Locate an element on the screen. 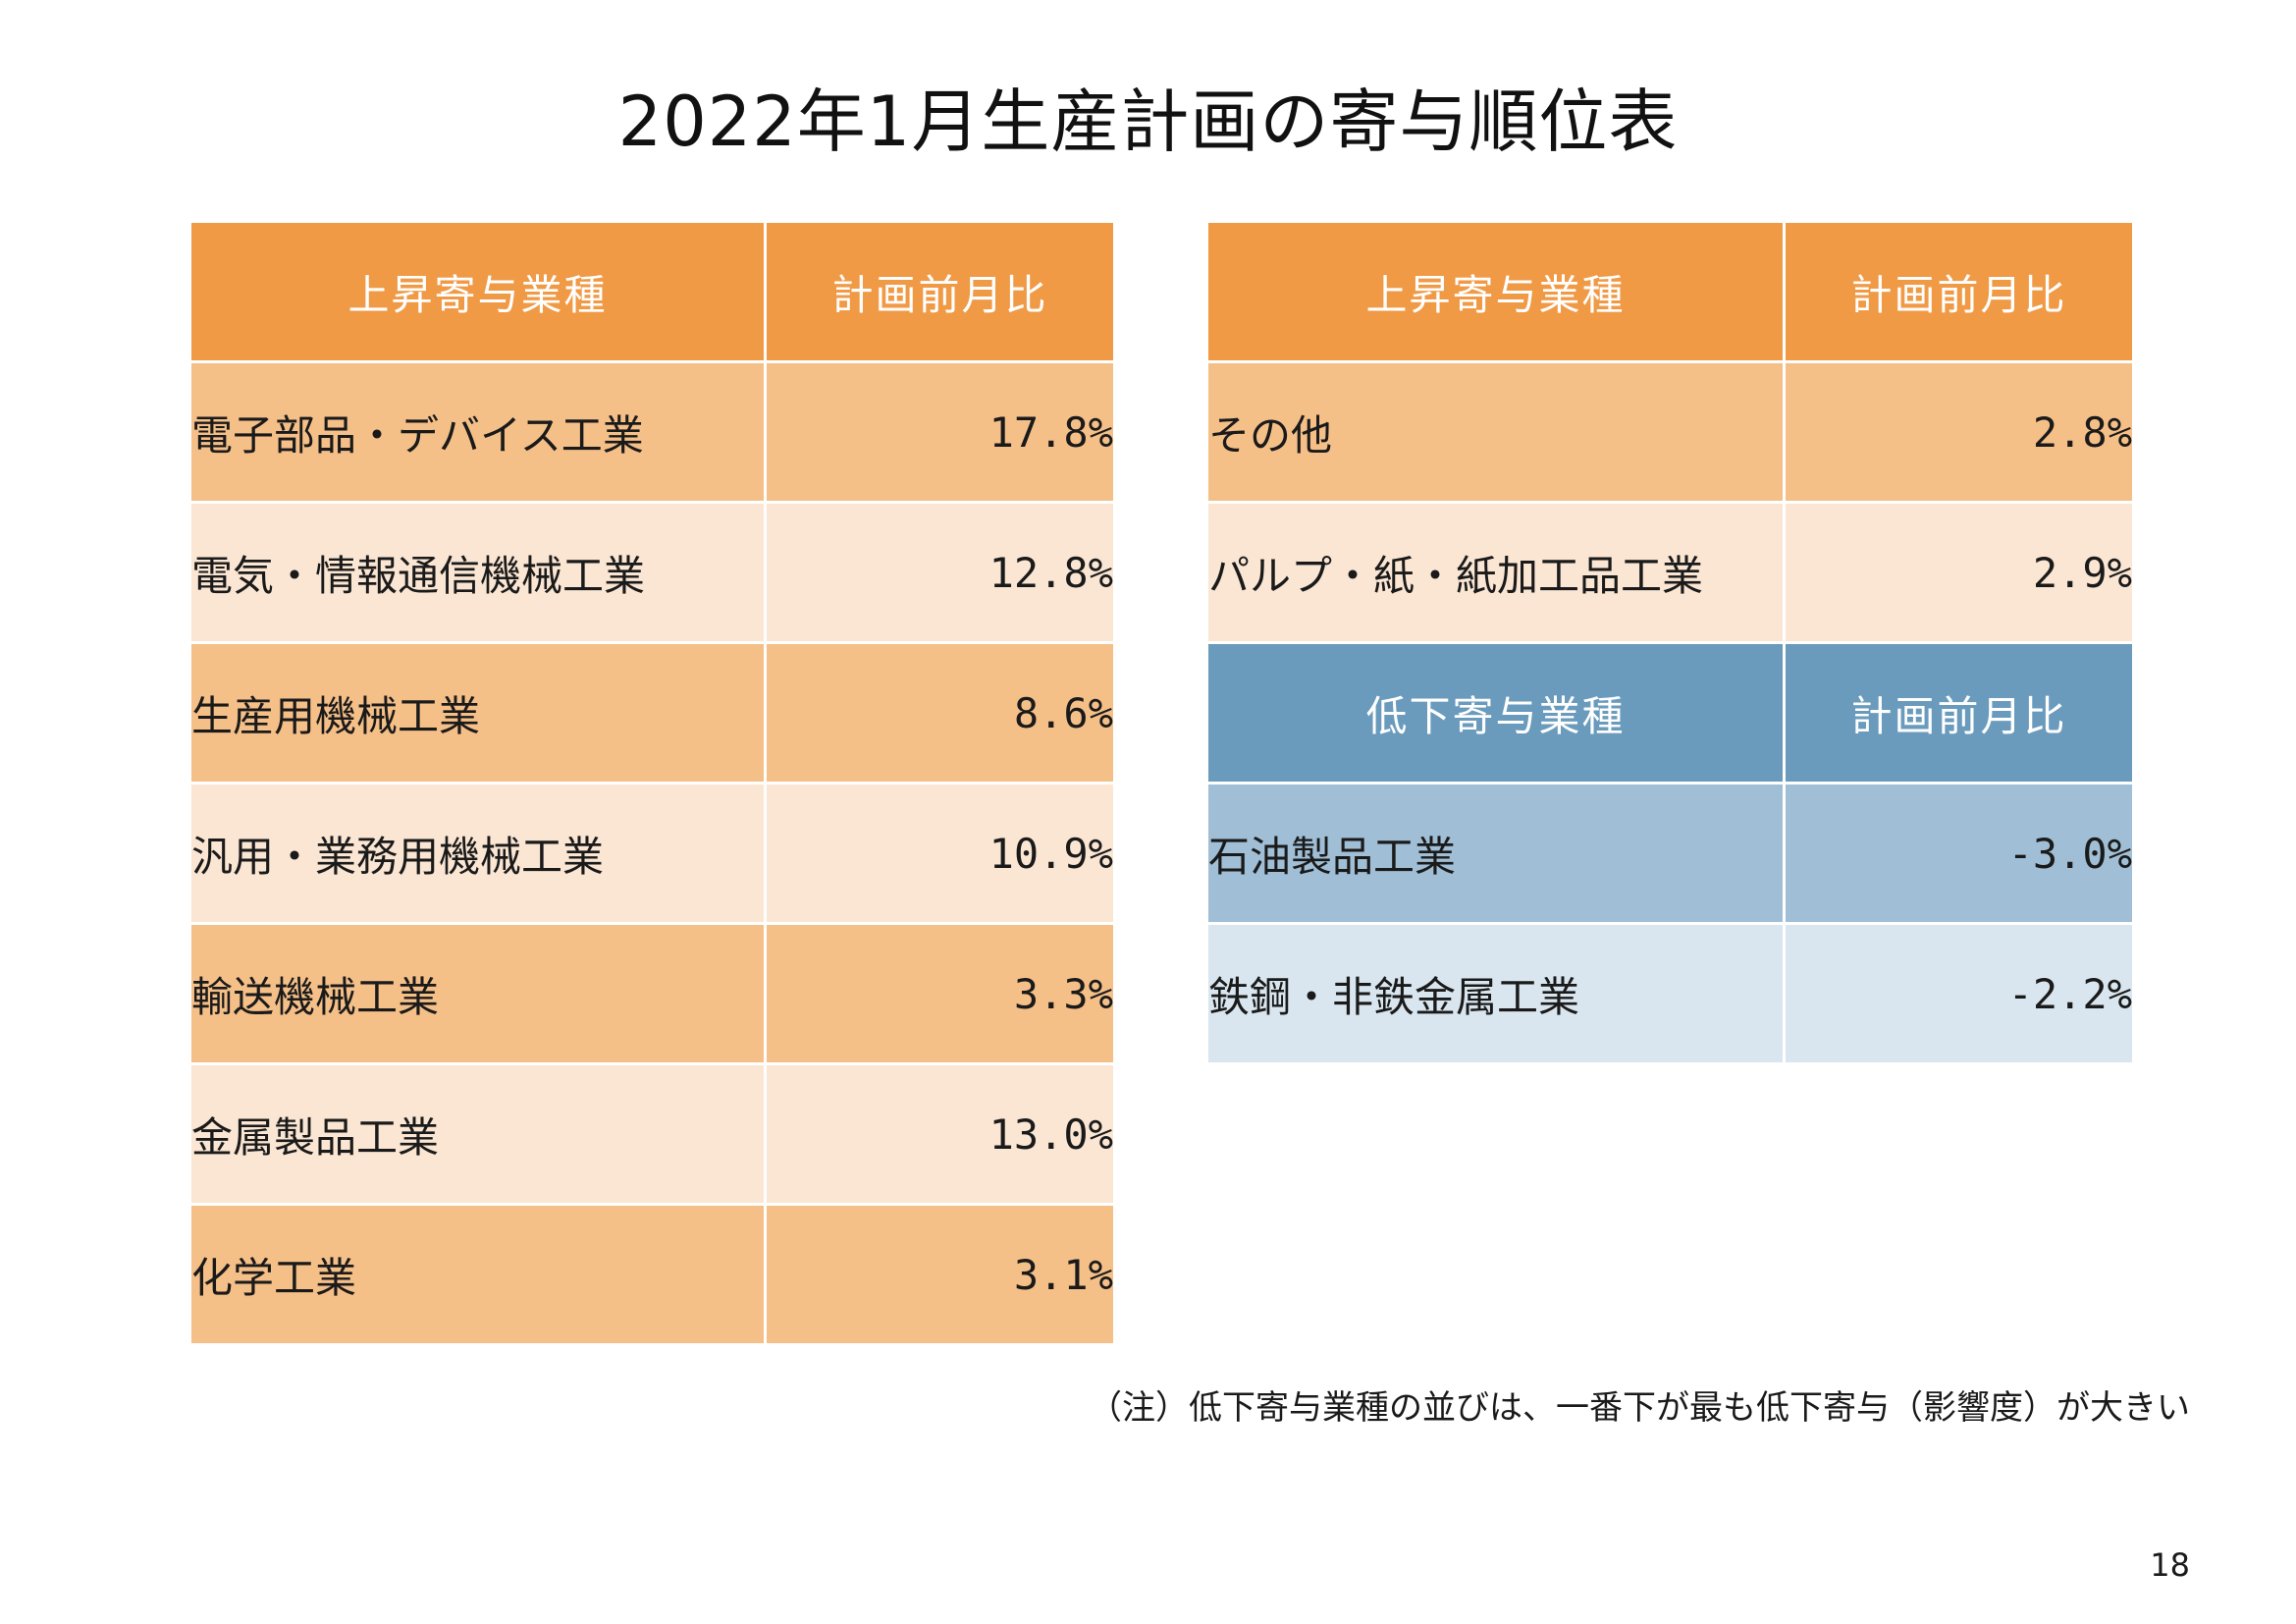 The width and height of the screenshot is (2296, 1624). mom-change-value: 3.1% is located at coordinates (940, 1274).